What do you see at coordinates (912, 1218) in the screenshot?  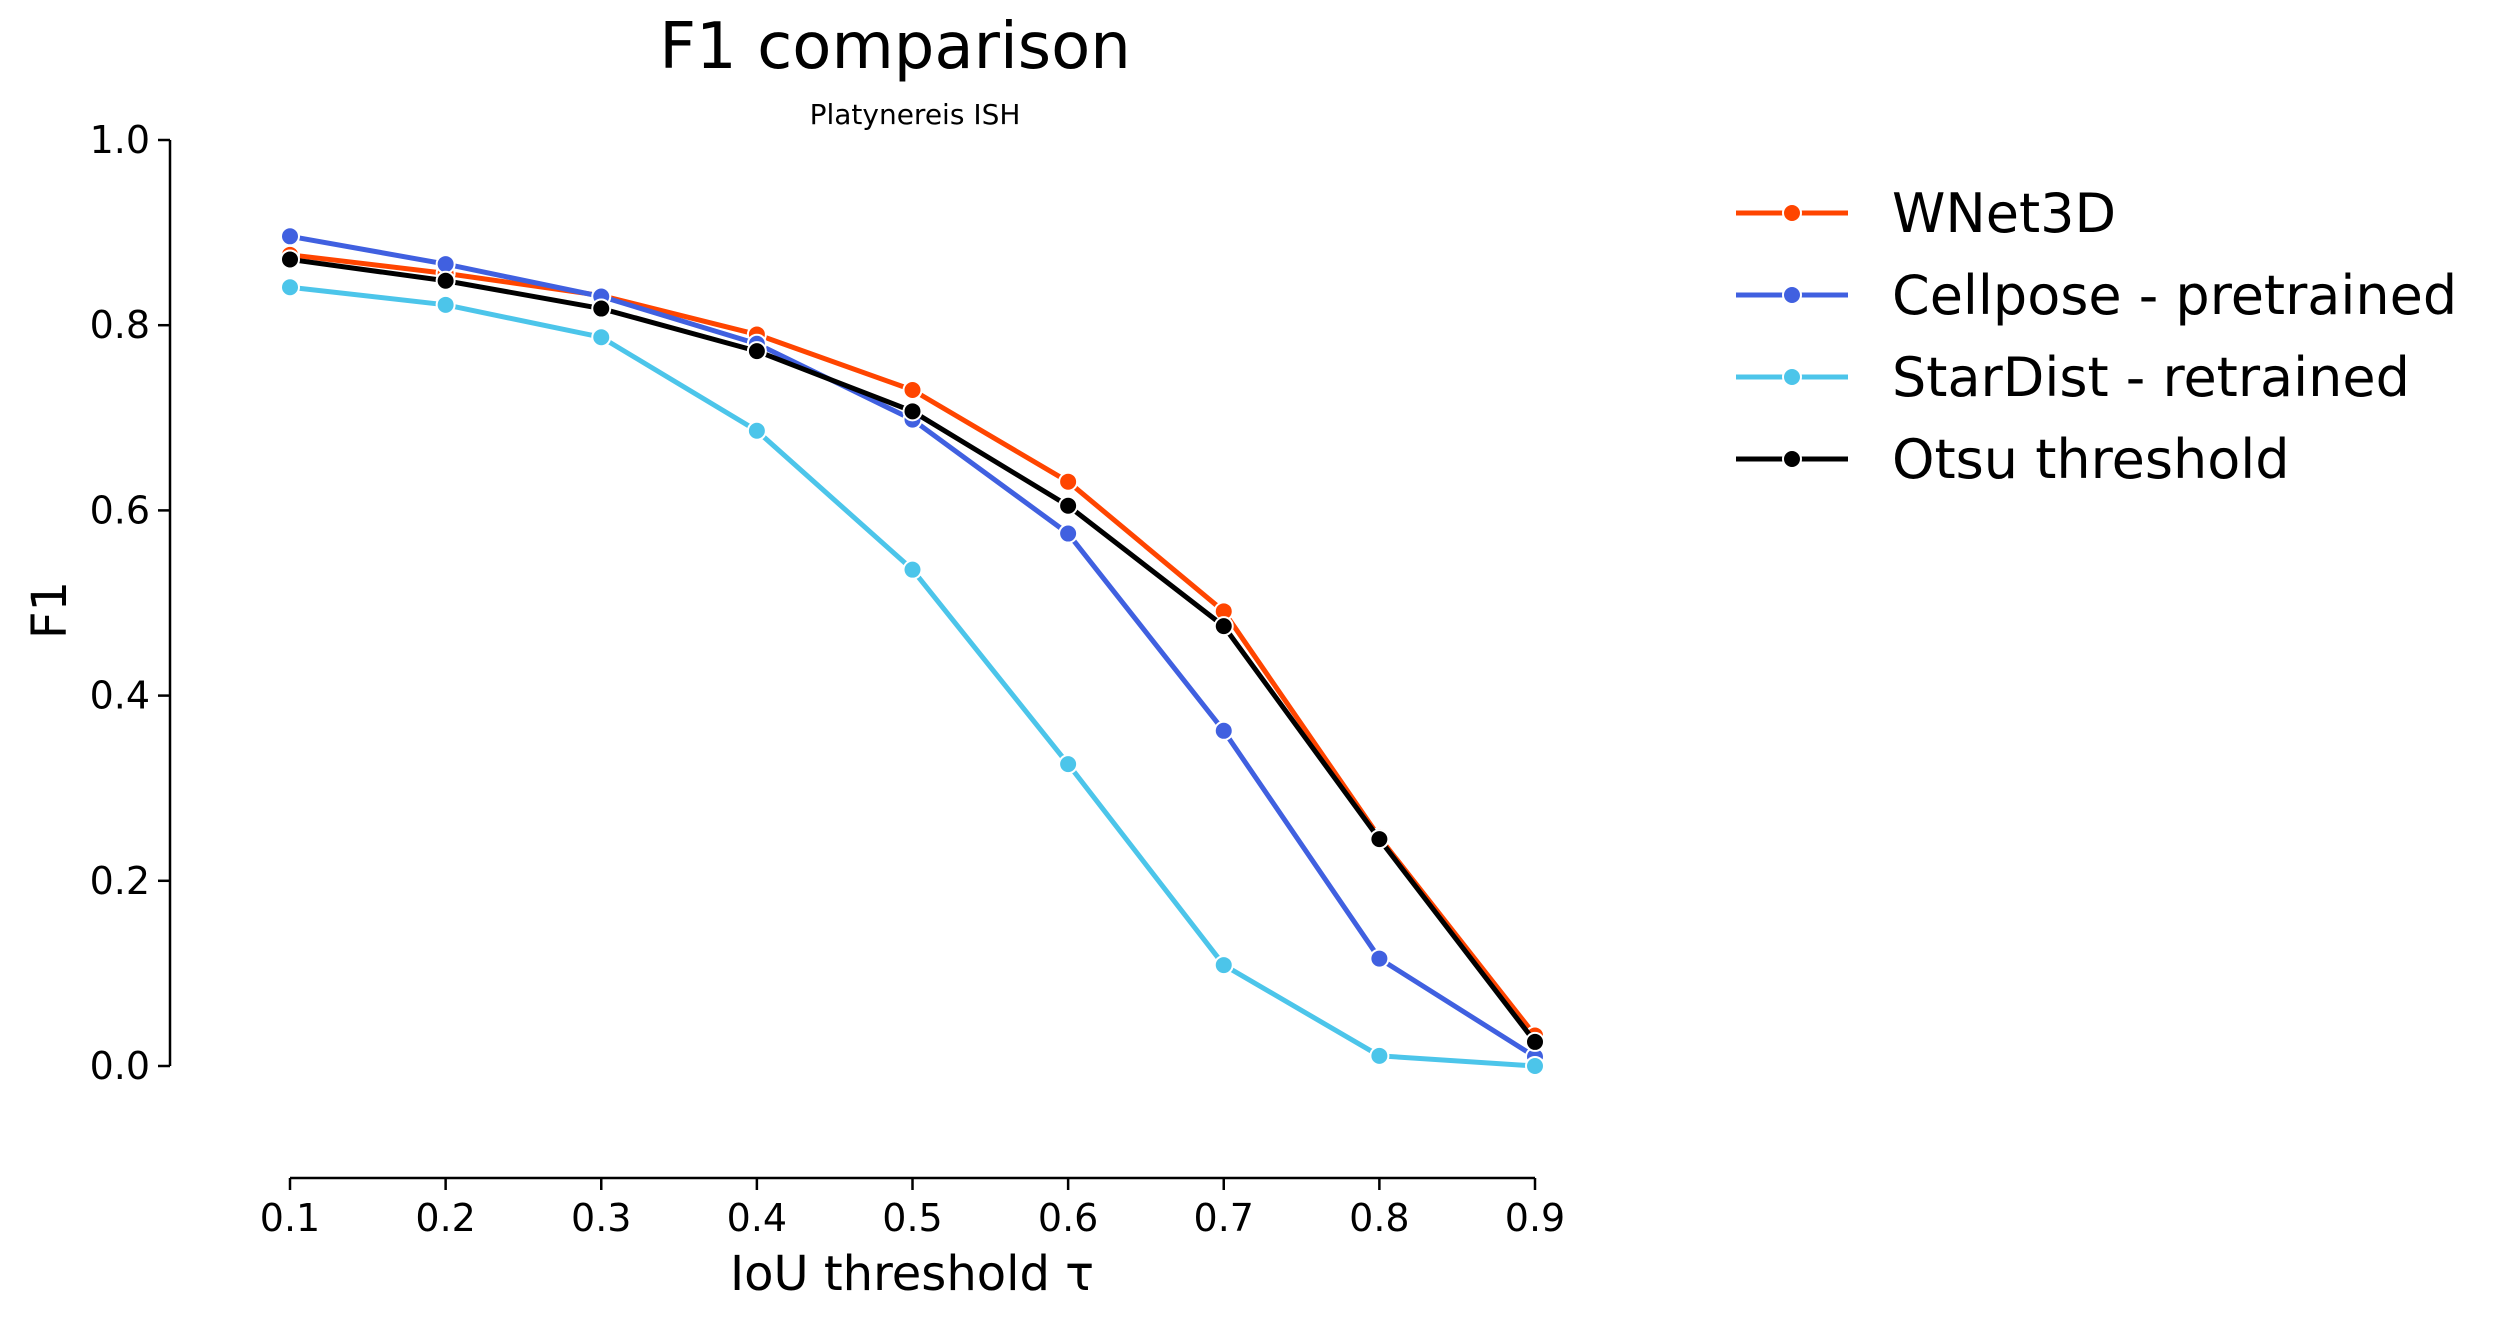 I see `x-tick-label: 0.5` at bounding box center [912, 1218].